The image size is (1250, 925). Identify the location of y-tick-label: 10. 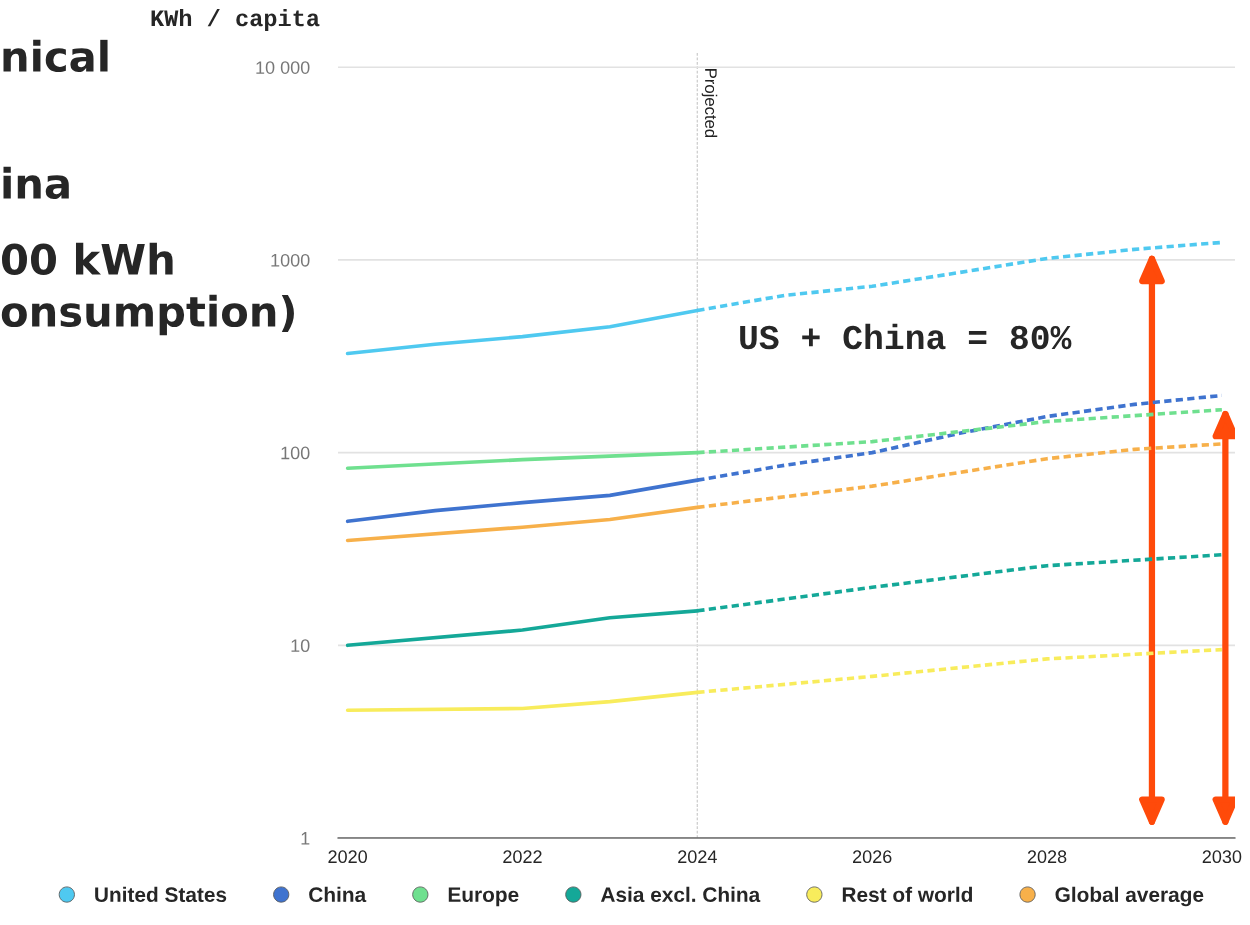
(300, 646).